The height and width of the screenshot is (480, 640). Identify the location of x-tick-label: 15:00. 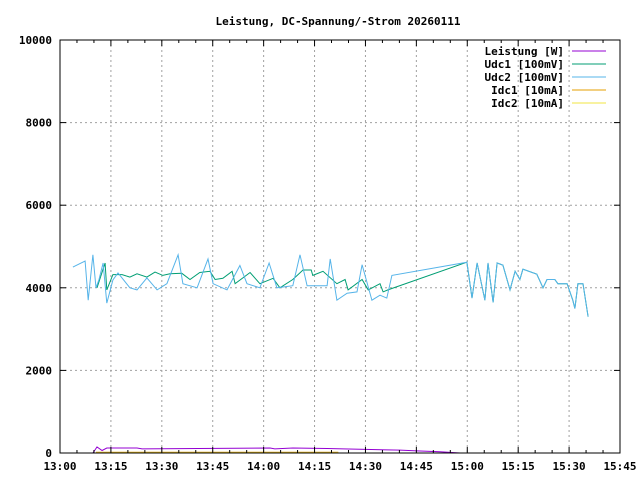
(467, 466).